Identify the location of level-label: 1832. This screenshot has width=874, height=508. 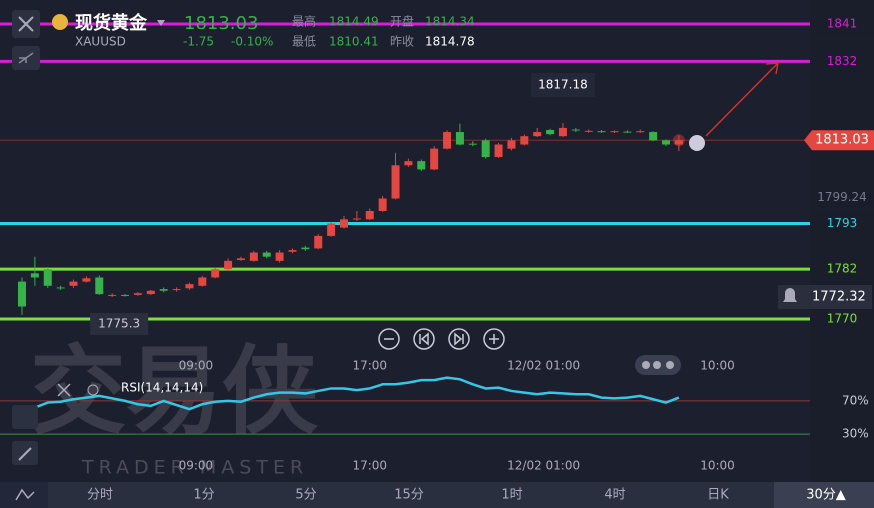
(842, 61).